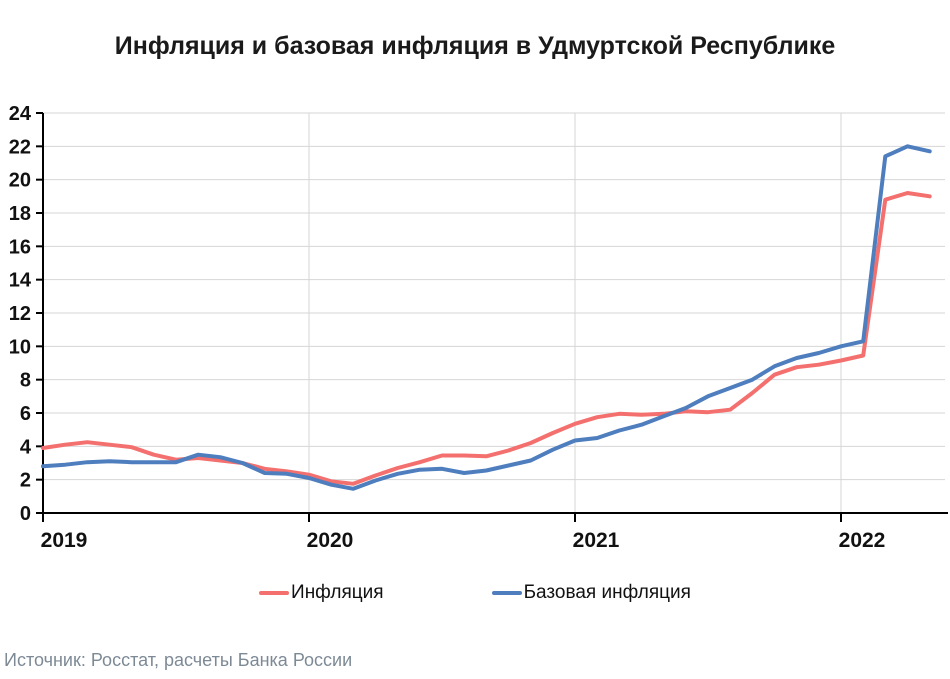 The width and height of the screenshot is (950, 679). What do you see at coordinates (337, 592) in the screenshot?
I see `legend-label-inflation: Инфляция` at bounding box center [337, 592].